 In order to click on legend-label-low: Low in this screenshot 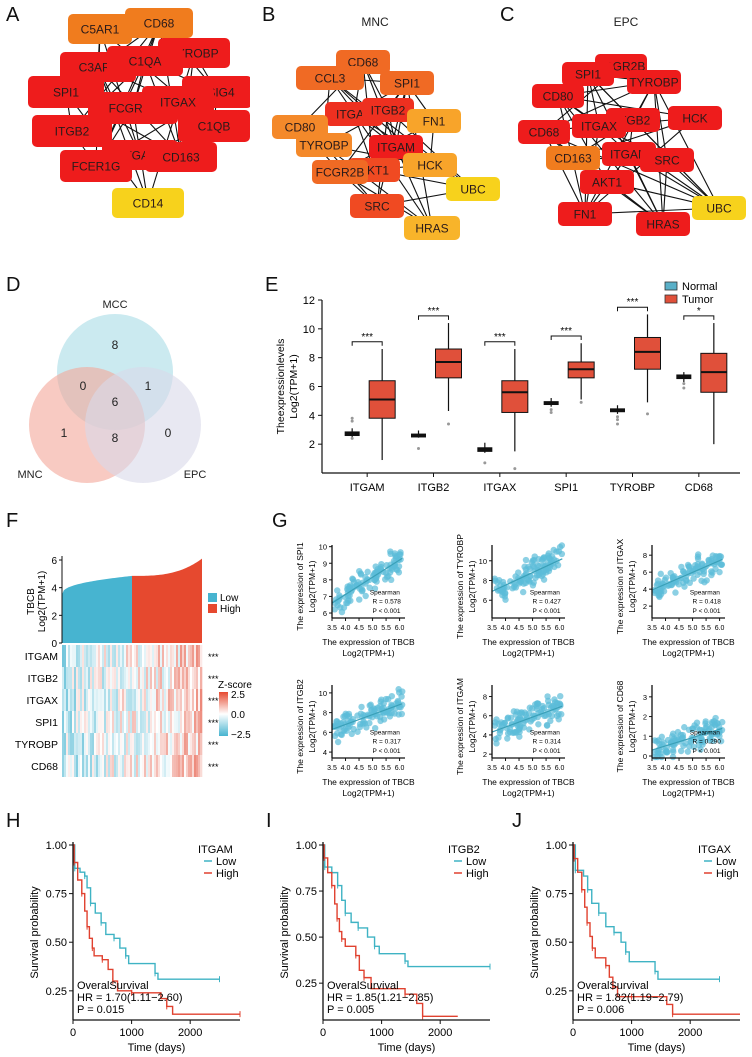, I will do `click(476, 862)`.